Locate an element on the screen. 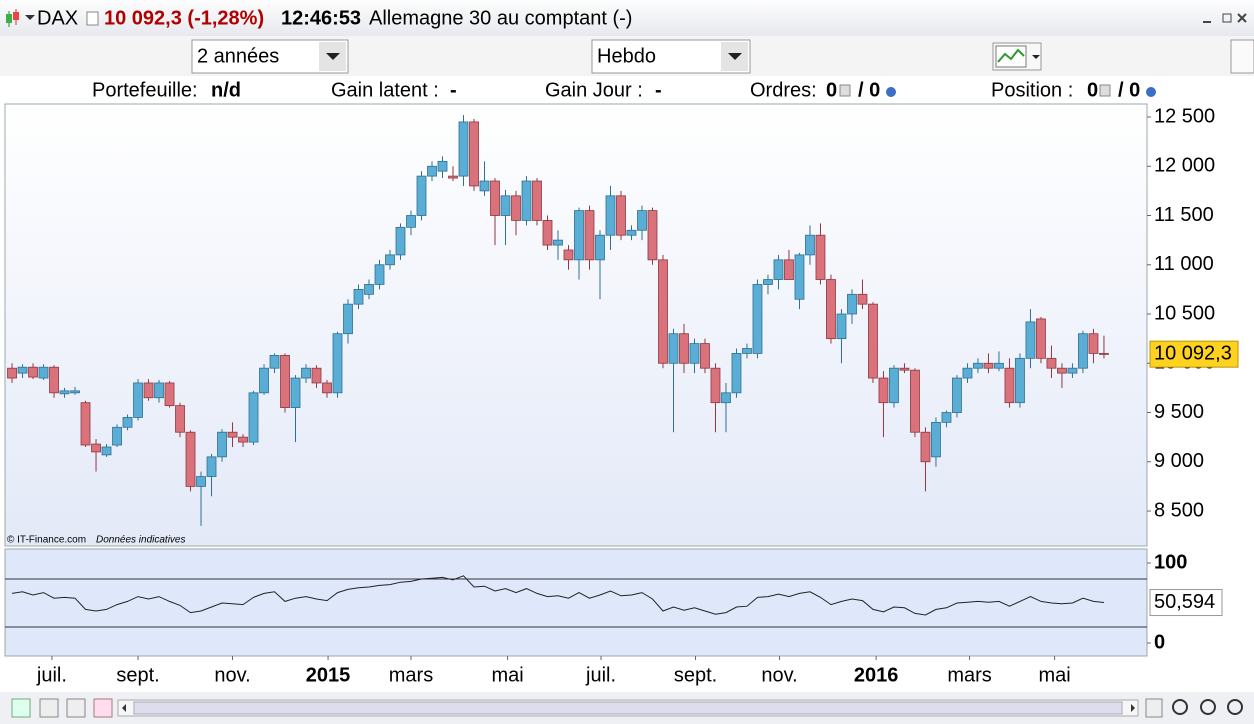 The height and width of the screenshot is (724, 1254). period-value: 2 années is located at coordinates (238, 56).